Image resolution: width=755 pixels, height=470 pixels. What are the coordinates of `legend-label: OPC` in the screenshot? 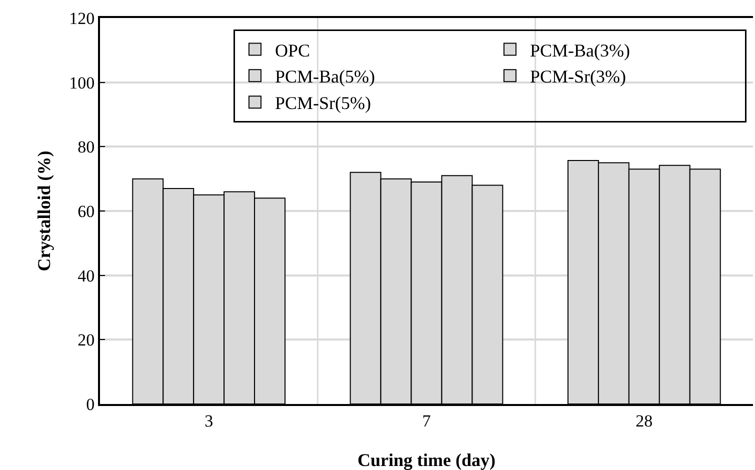 It's located at (292, 50).